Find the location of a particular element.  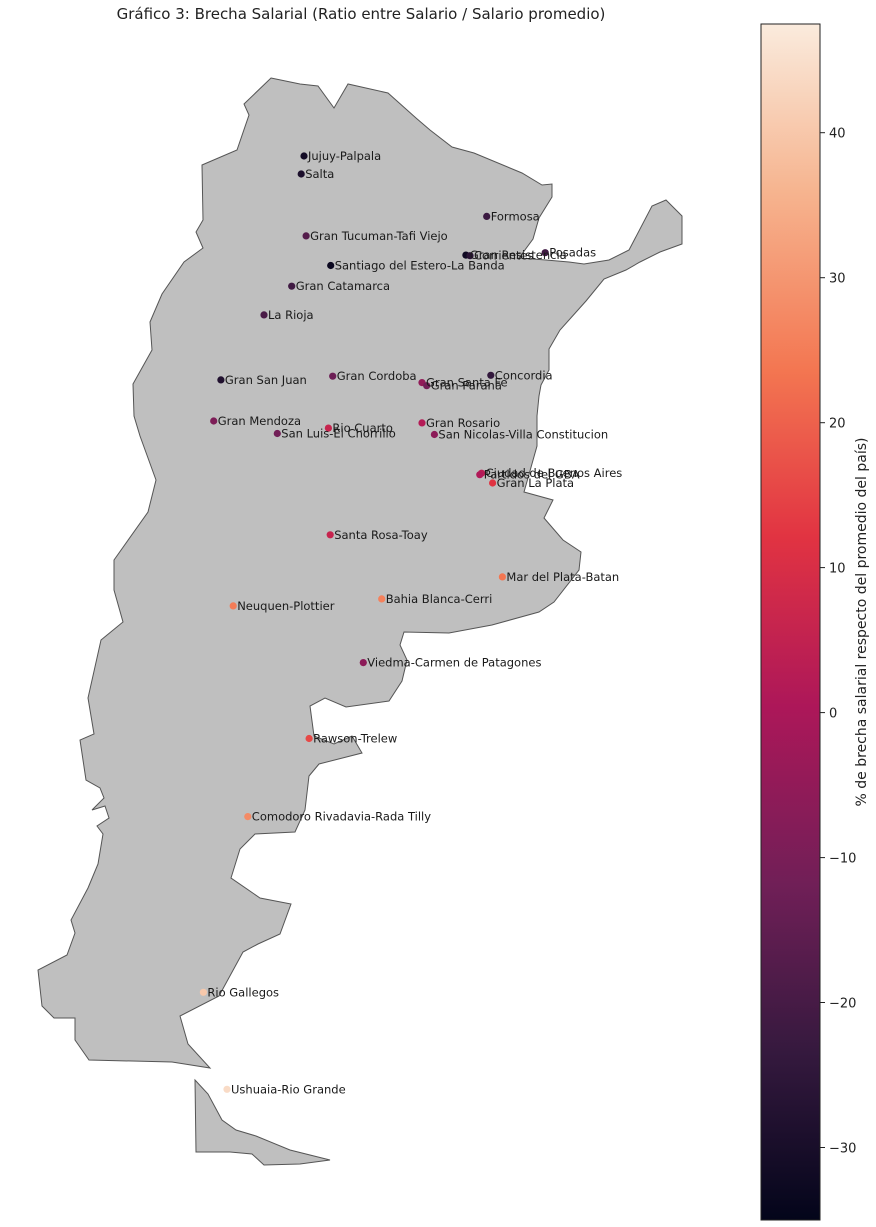

city-label: Gran Catamarca is located at coordinates (343, 286).